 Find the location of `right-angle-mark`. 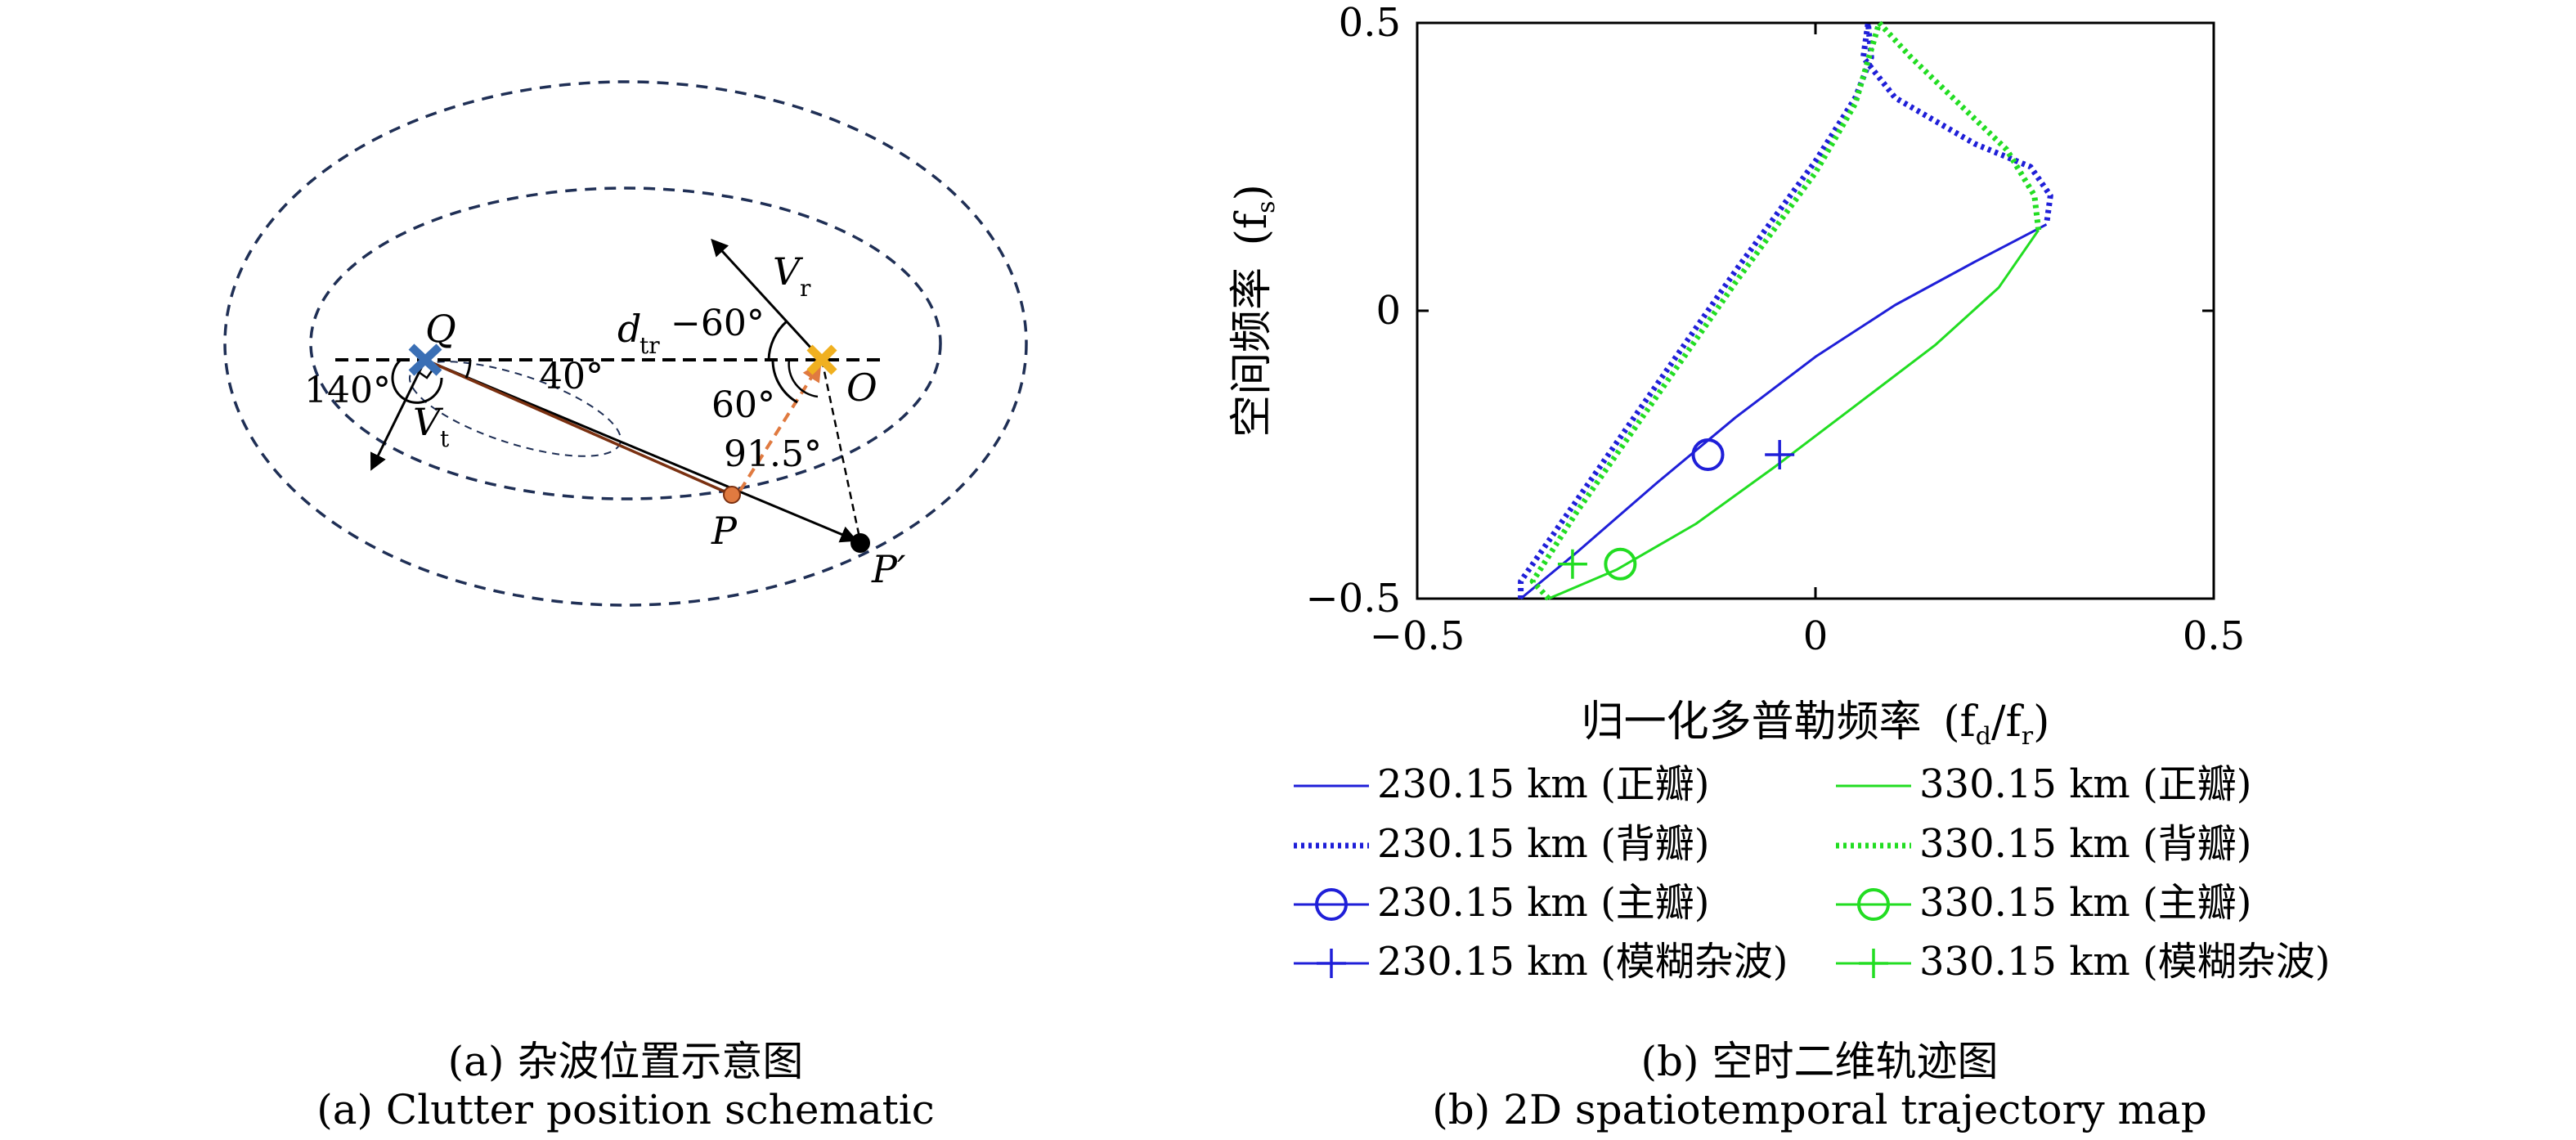

right-angle-mark is located at coordinates (426, 374).